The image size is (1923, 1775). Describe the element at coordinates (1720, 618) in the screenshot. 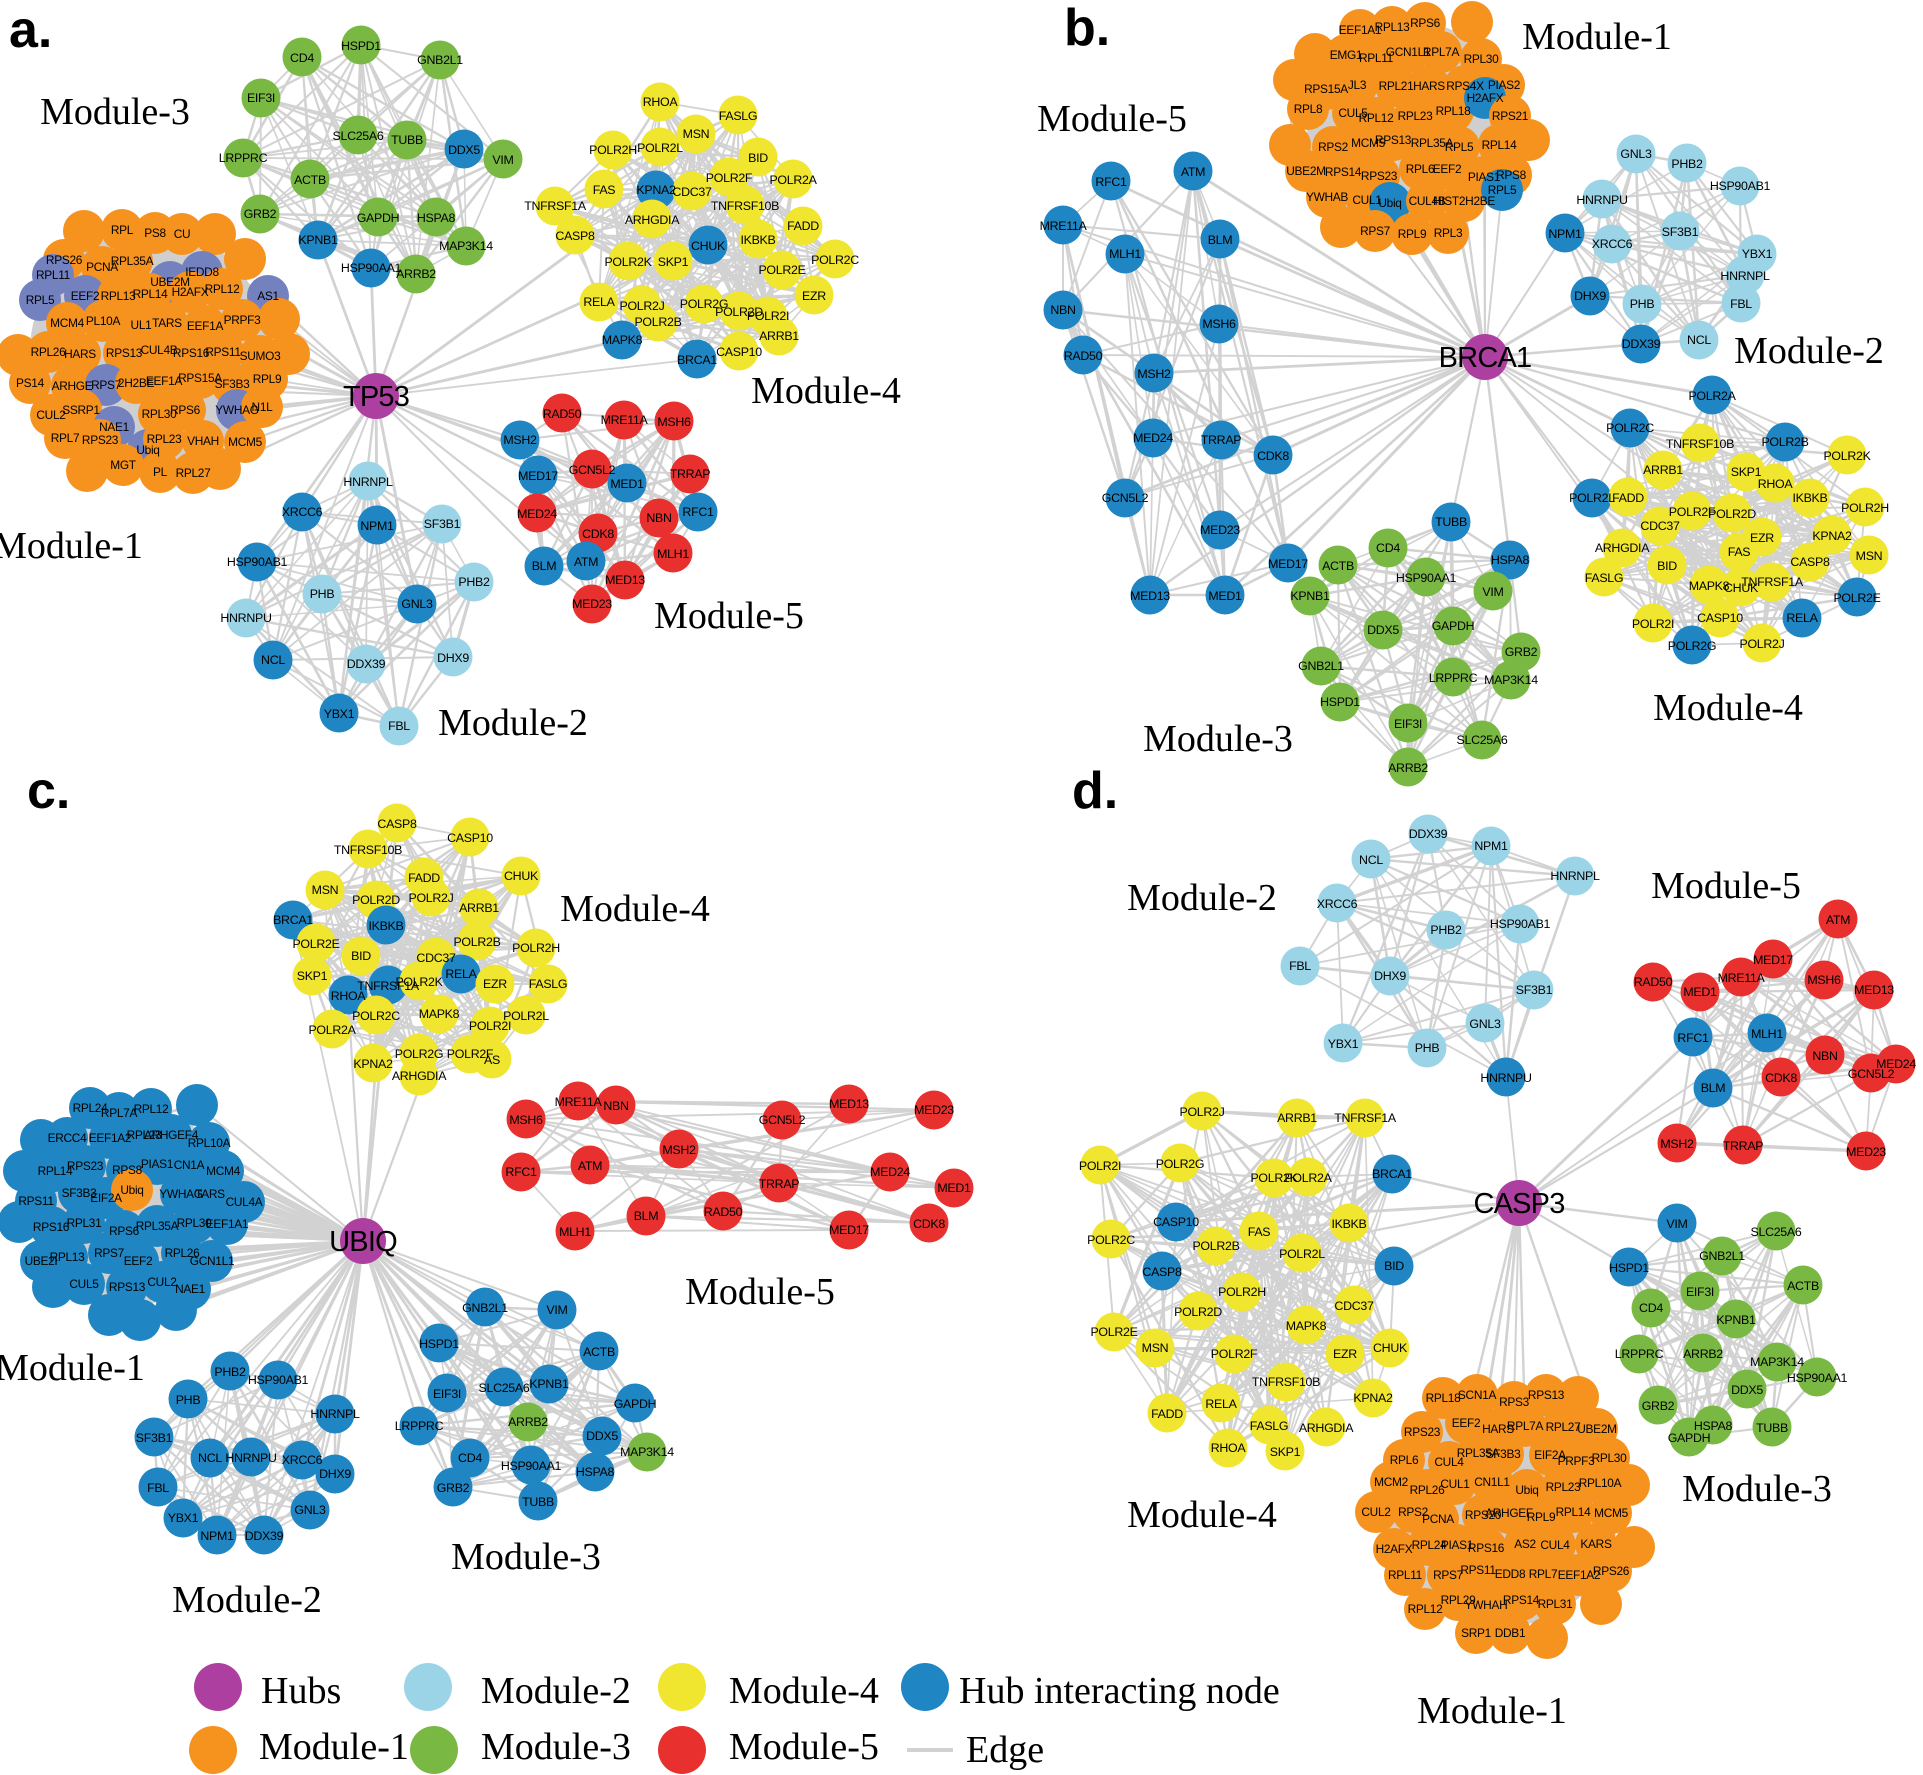

I see `svg-text: CASP10` at that location.